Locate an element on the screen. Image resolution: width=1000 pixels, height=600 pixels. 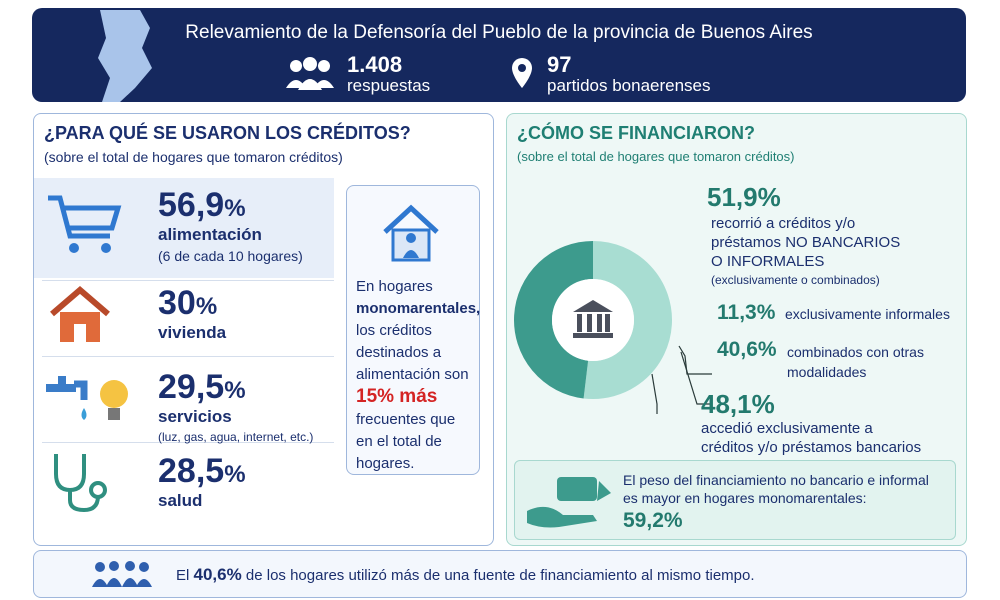
value-number: 29,5 is located at coordinates (191, 387).